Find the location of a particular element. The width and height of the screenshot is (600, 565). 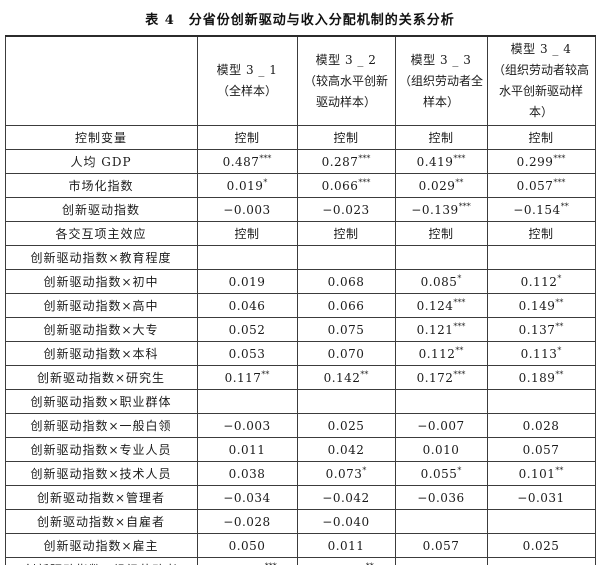

cell-value: 0.172*** is located at coordinates (441, 377).